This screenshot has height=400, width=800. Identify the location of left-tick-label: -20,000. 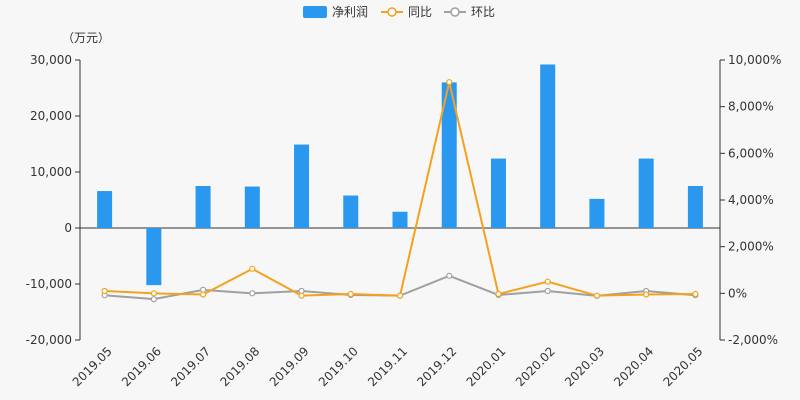
(49, 340).